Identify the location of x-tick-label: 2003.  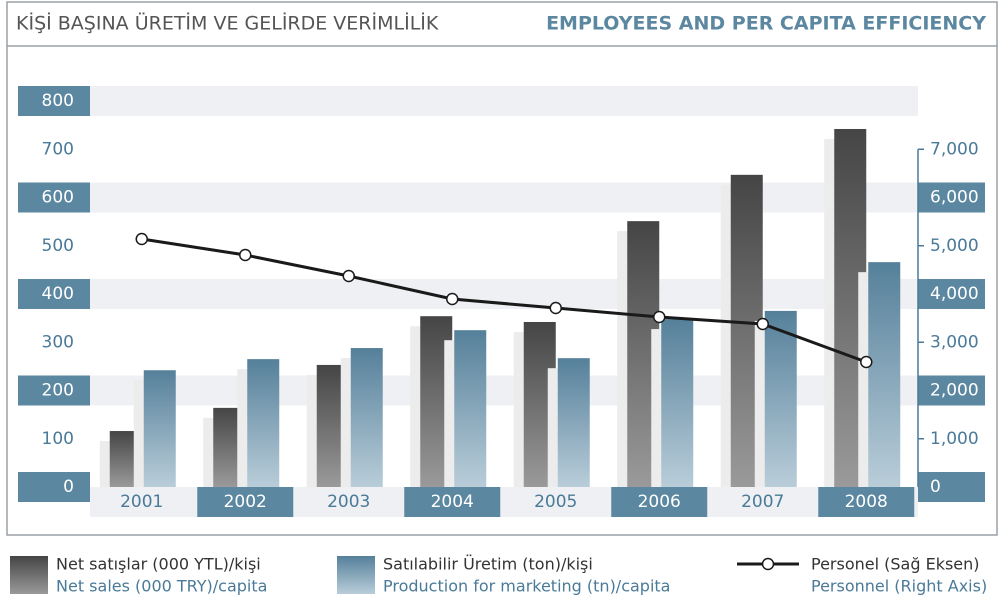
(348, 502).